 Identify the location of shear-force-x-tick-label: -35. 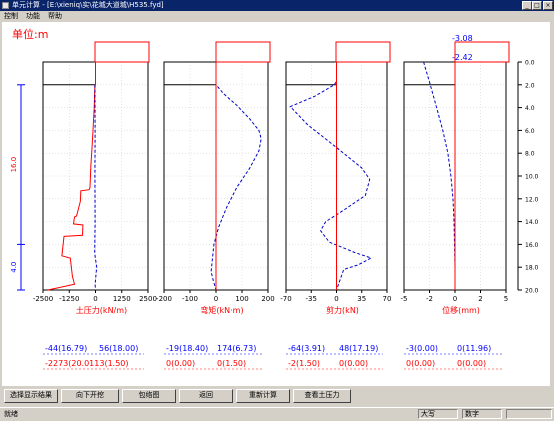
(311, 299).